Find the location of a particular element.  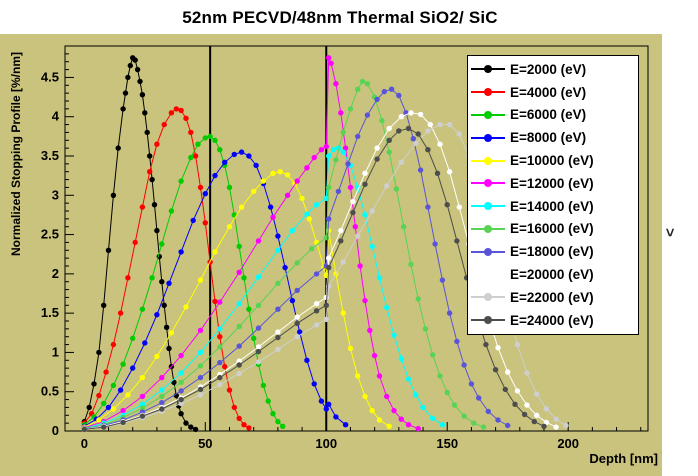

legend-item: E=16000 (eV) is located at coordinates (553, 229).